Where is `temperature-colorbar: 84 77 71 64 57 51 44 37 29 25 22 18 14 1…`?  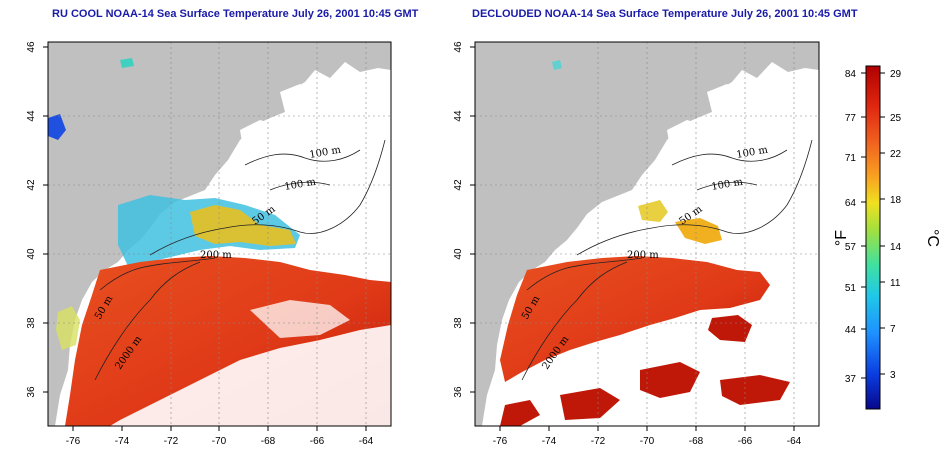
temperature-colorbar: 84 77 71 64 57 51 44 37 29 25 22 18 14 1… is located at coordinates (887, 237).